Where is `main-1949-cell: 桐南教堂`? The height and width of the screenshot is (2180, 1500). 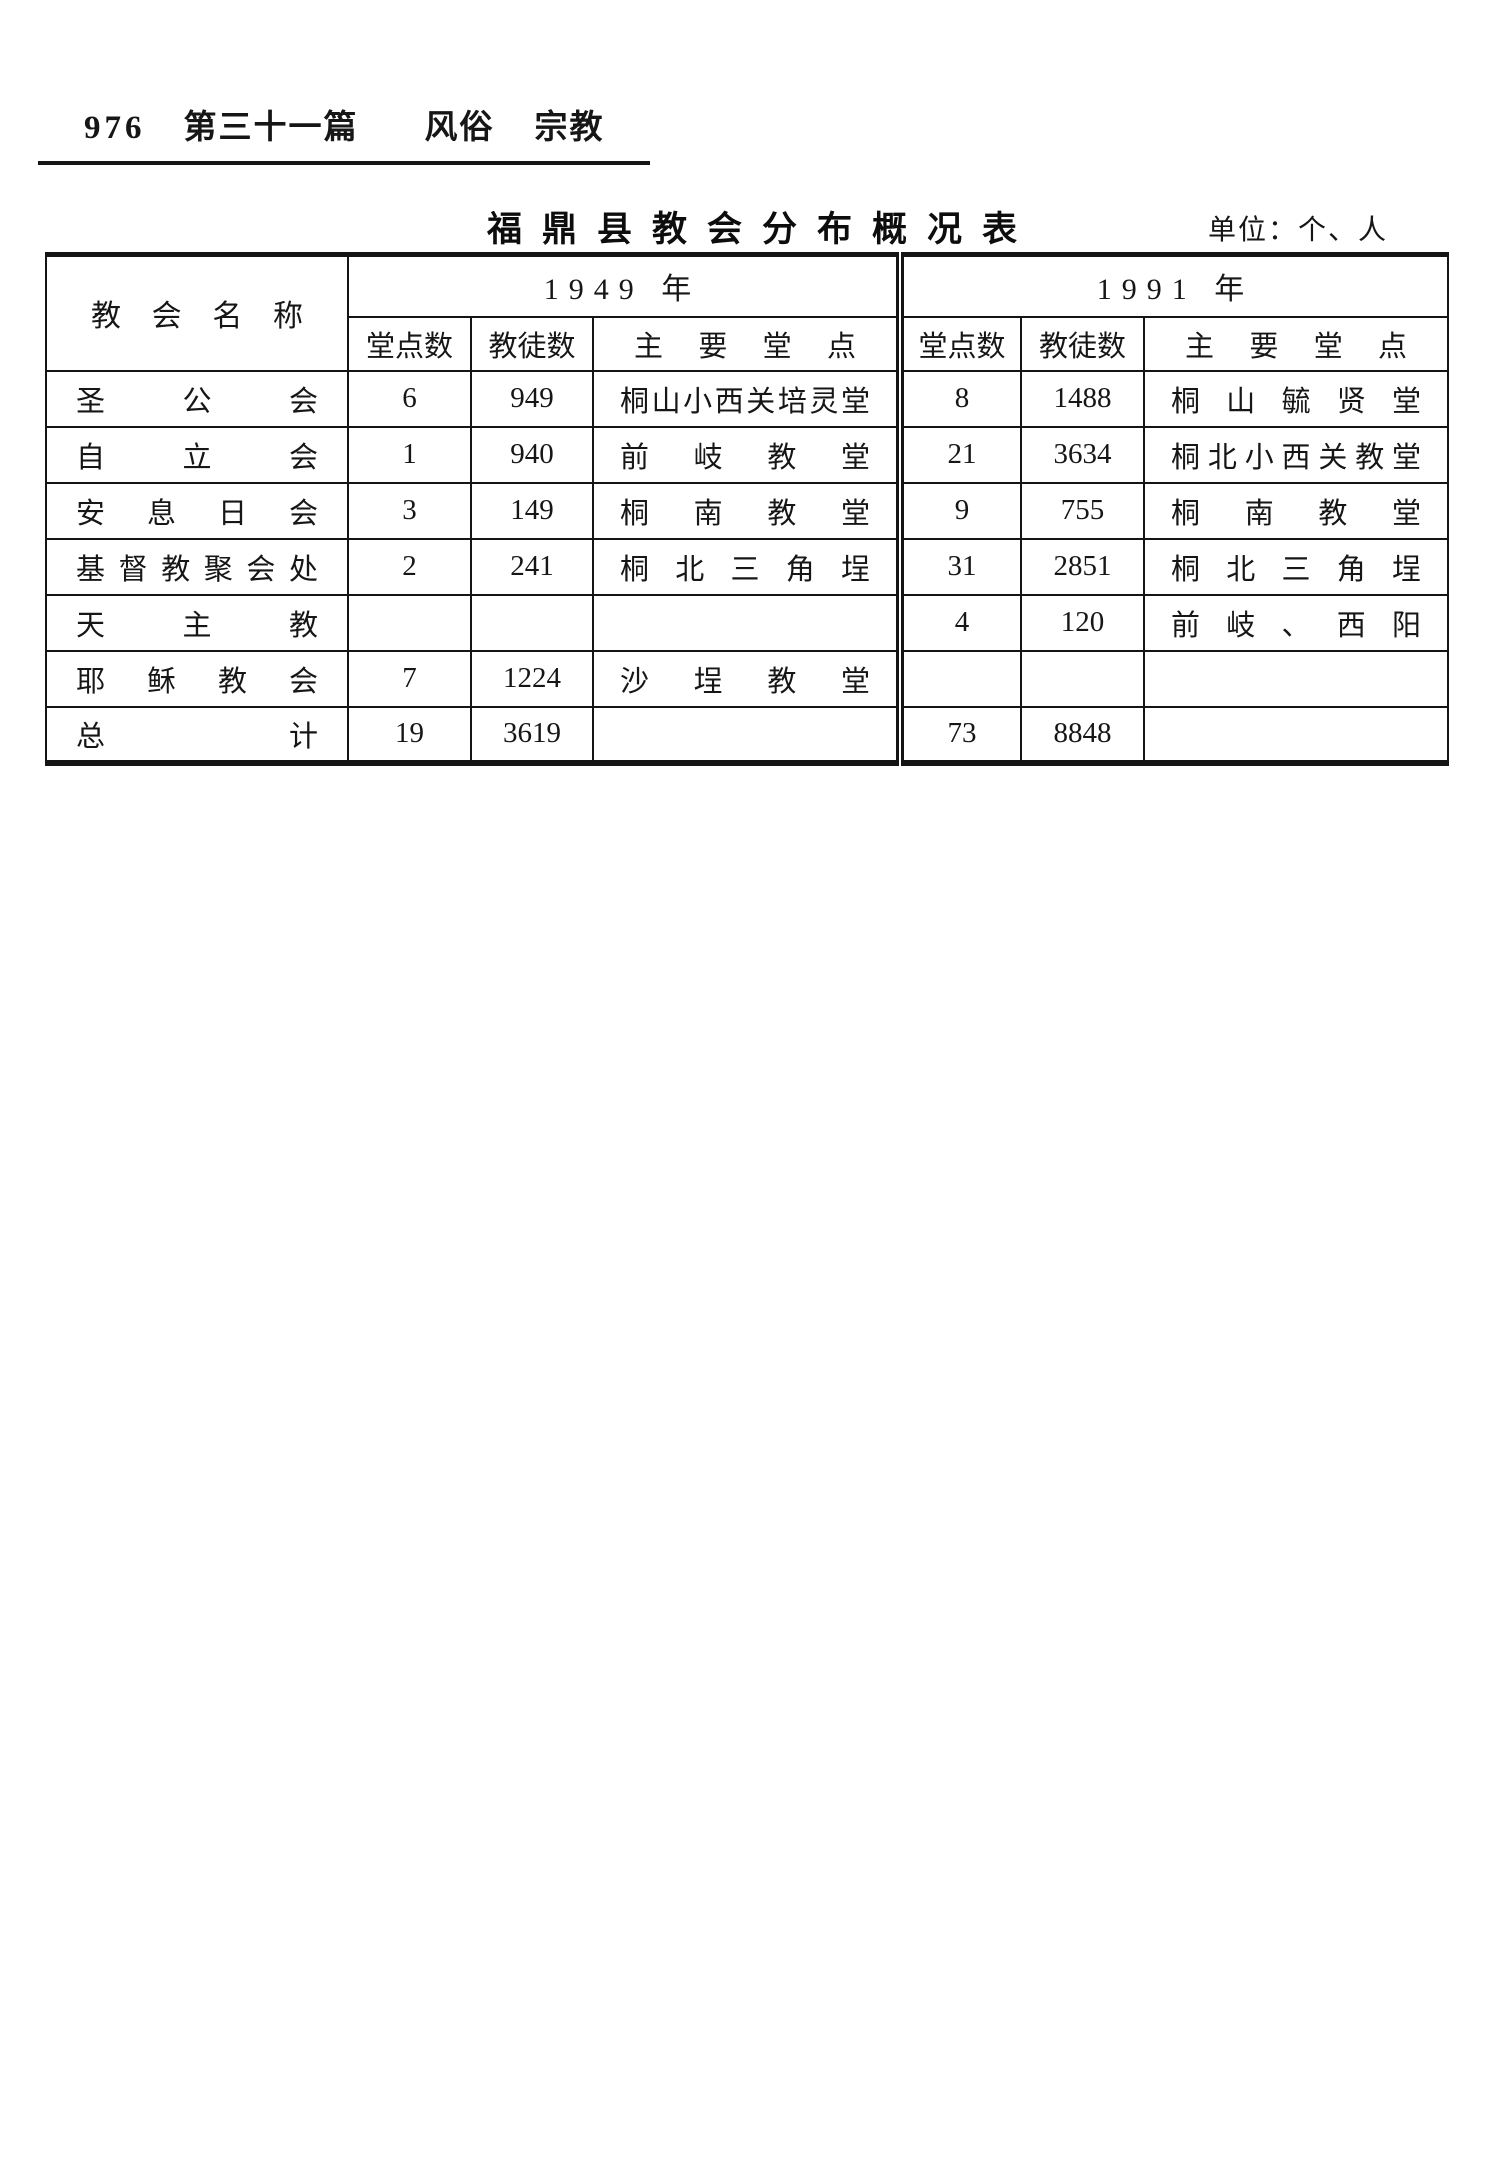
main-1949-cell: 桐南教堂 is located at coordinates (746, 510).